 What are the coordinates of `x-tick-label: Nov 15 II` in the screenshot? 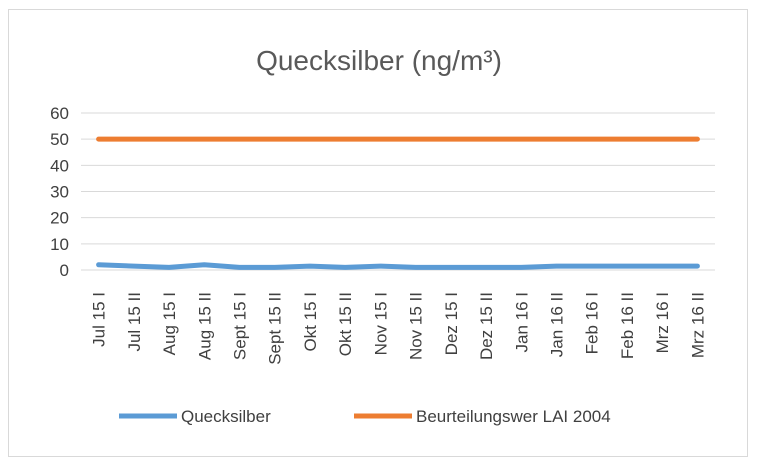 It's located at (416, 326).